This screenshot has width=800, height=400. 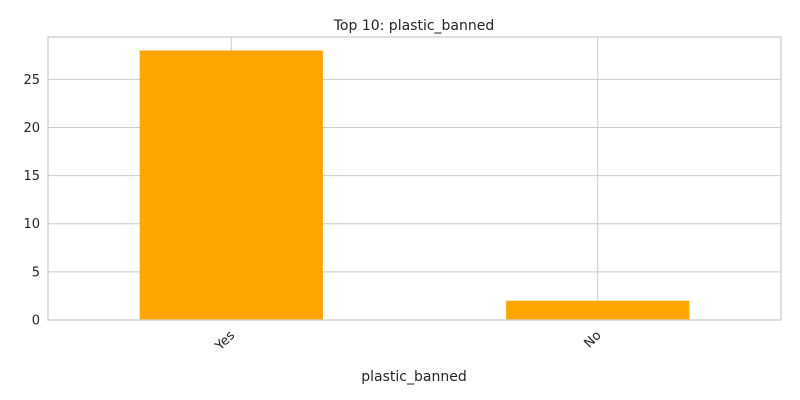 I want to click on x-tick-label: Yes, so click(x=225, y=341).